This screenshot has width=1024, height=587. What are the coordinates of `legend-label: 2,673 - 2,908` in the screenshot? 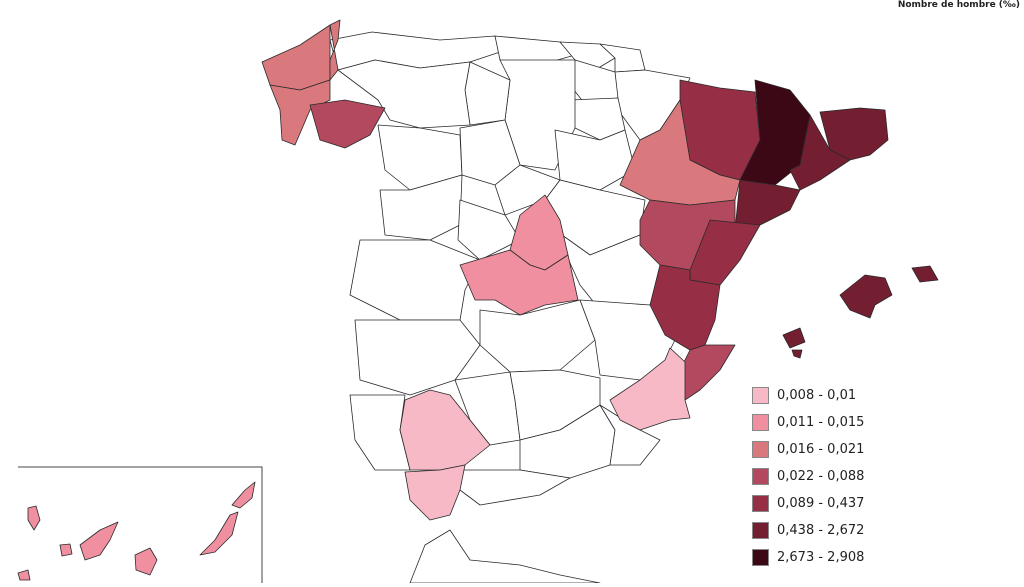 It's located at (821, 557).